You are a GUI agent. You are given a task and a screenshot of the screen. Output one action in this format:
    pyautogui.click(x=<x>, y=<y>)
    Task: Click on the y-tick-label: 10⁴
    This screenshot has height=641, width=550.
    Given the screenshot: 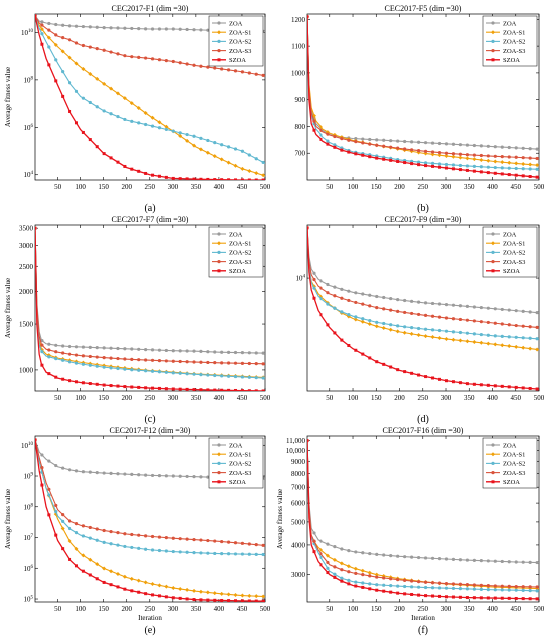 What is the action you would take?
    pyautogui.click(x=301, y=279)
    